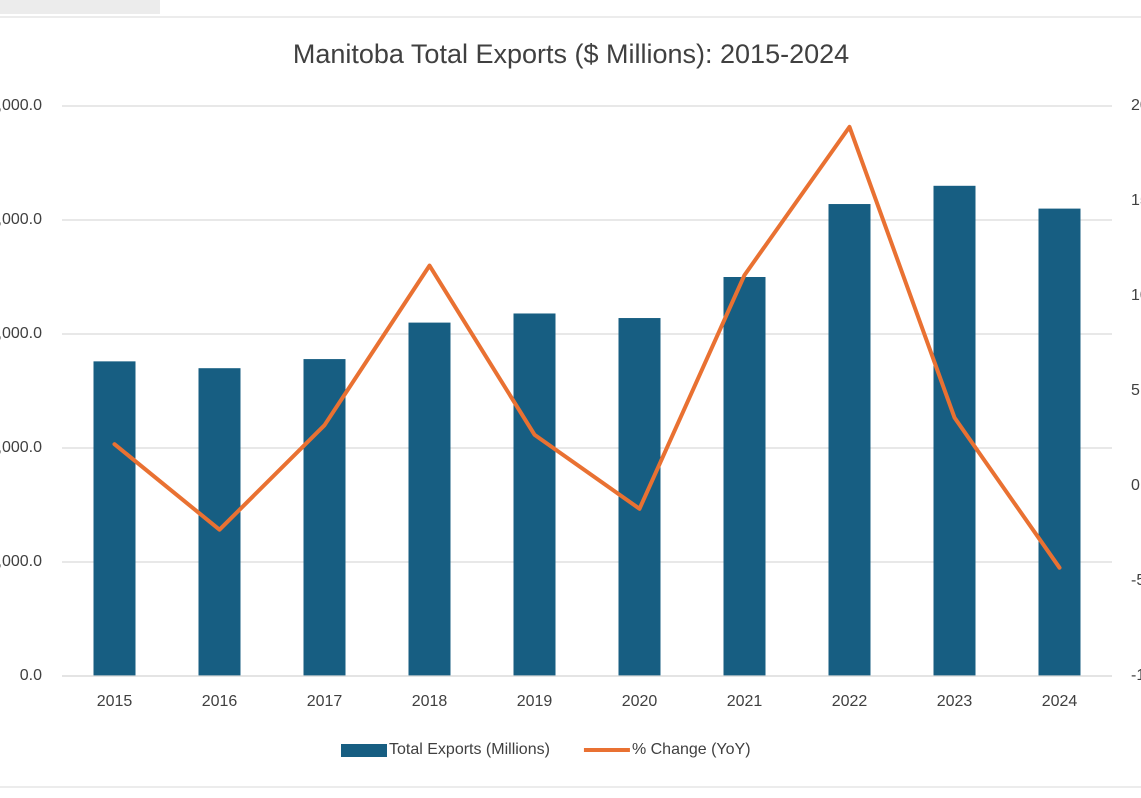 This screenshot has height=798, width=1141. What do you see at coordinates (31, 675) in the screenshot?
I see `y-tick-label: 0.0` at bounding box center [31, 675].